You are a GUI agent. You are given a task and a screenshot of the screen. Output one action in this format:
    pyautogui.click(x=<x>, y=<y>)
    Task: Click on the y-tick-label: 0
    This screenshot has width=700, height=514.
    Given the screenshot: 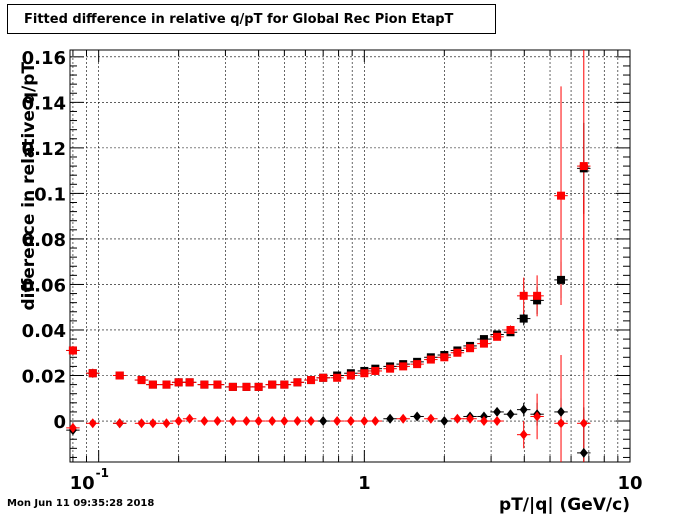 What is the action you would take?
    pyautogui.click(x=59, y=422)
    